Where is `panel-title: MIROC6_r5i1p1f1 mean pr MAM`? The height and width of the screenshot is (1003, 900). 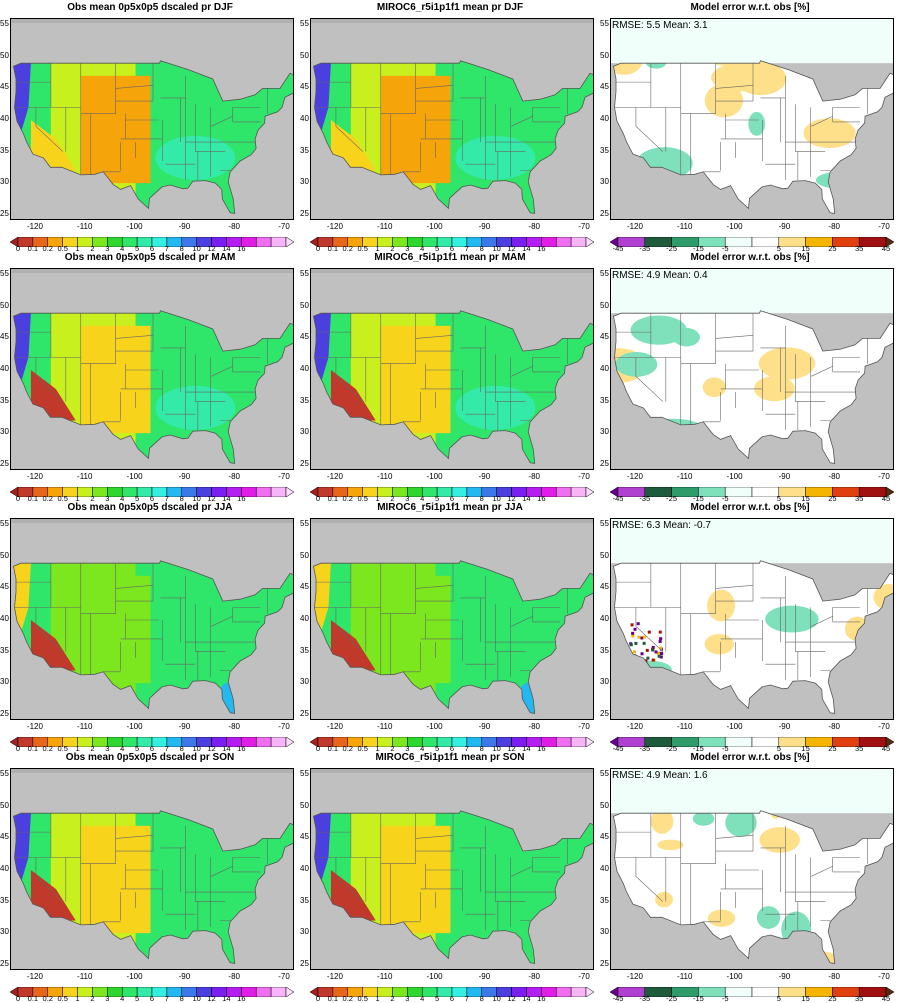
panel-title: MIROC6_r5i1p1f1 mean pr MAM is located at coordinates (450, 257).